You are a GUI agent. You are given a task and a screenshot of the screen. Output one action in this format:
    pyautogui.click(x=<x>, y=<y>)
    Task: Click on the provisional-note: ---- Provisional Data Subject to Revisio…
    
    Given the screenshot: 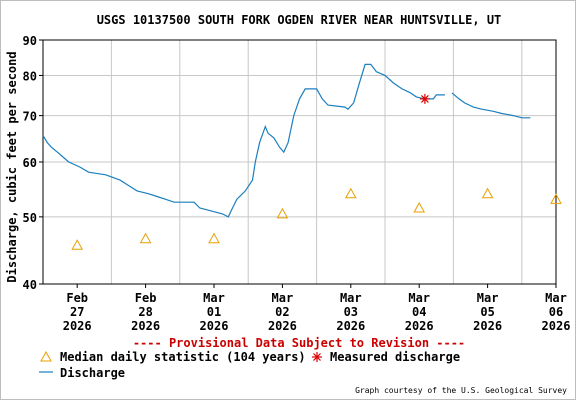 What is the action you would take?
    pyautogui.click(x=299, y=343)
    